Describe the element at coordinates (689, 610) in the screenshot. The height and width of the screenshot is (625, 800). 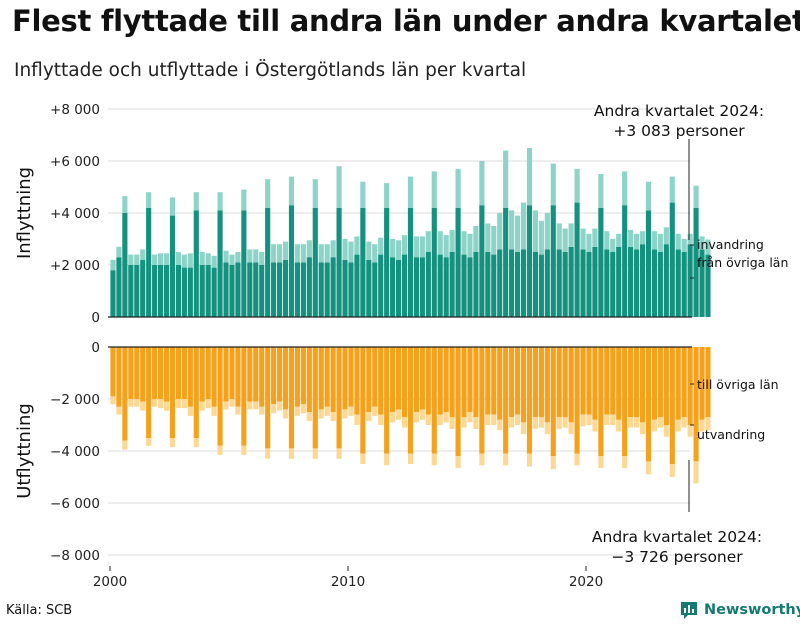
I see `newsworthy-logo-icon` at that location.